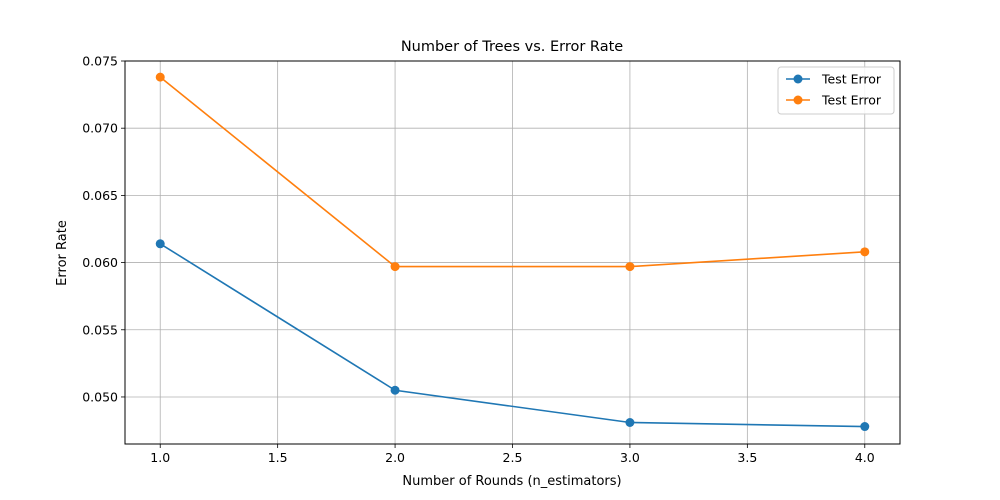  Describe the element at coordinates (836, 90) in the screenshot. I see `legend: Test Error Test Error` at that location.